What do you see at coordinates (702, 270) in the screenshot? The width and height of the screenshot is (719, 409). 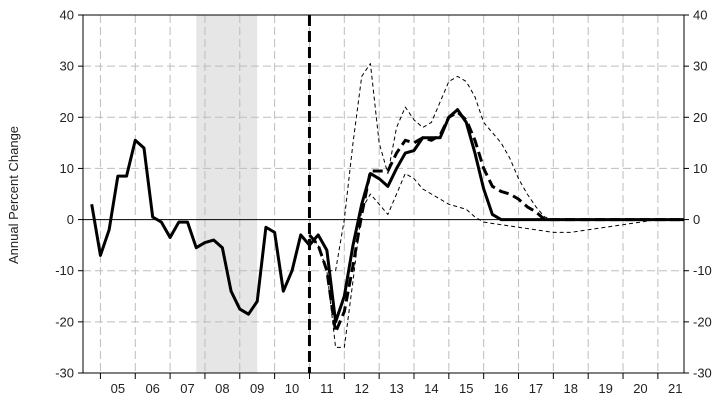 I see `y-tick-label-right: -10` at bounding box center [702, 270].